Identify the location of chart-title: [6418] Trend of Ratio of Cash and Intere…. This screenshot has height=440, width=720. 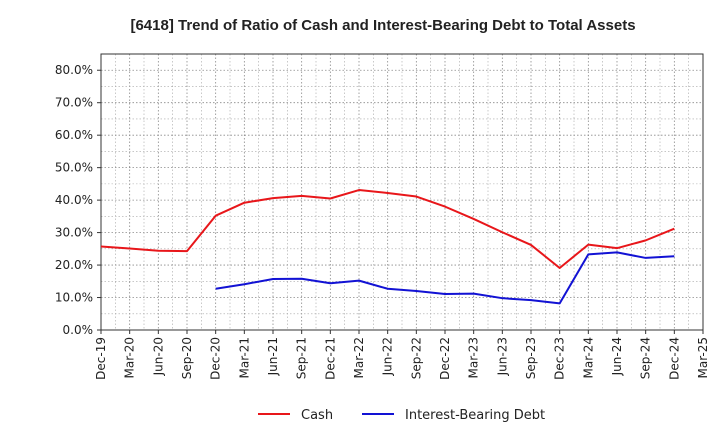
(382, 25).